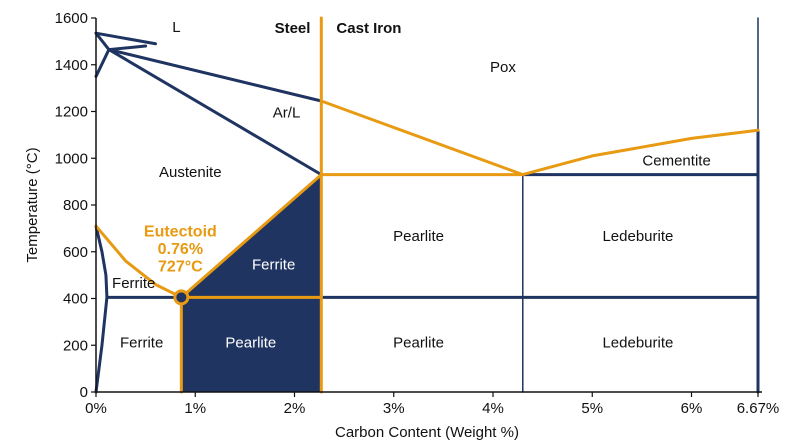  I want to click on region-label: Eutectoid, so click(180, 232).